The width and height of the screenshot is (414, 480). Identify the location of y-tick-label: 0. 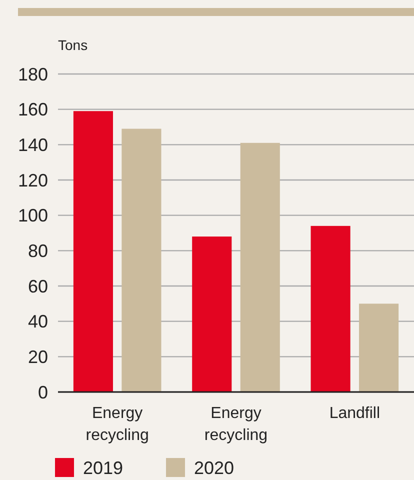
(43, 392).